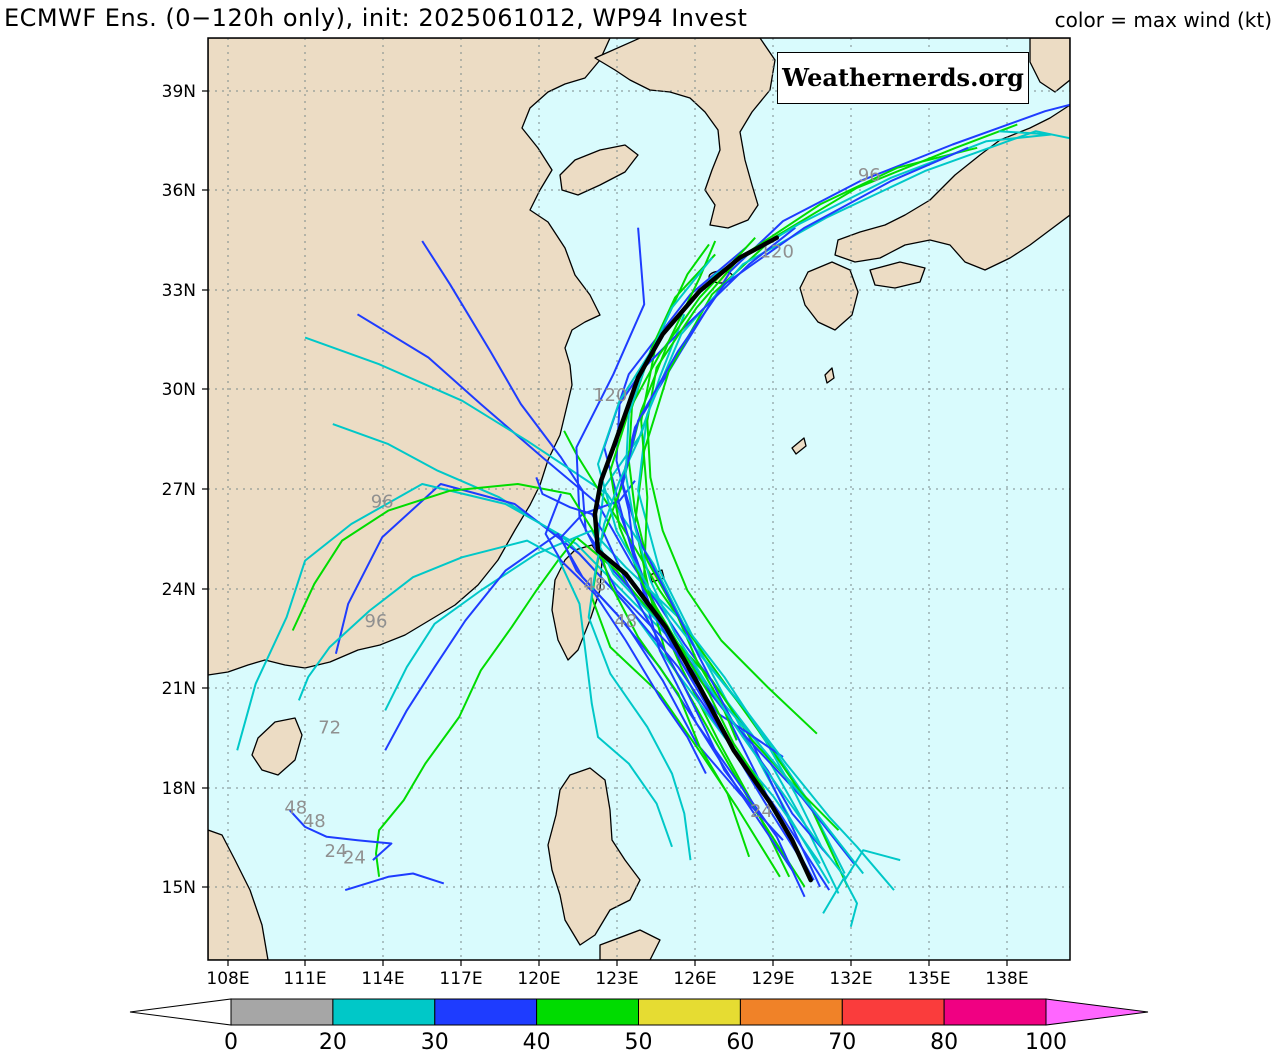 This screenshot has height=1056, width=1278. What do you see at coordinates (354, 858) in the screenshot?
I see `forecast-hour-label-10: 24` at bounding box center [354, 858].